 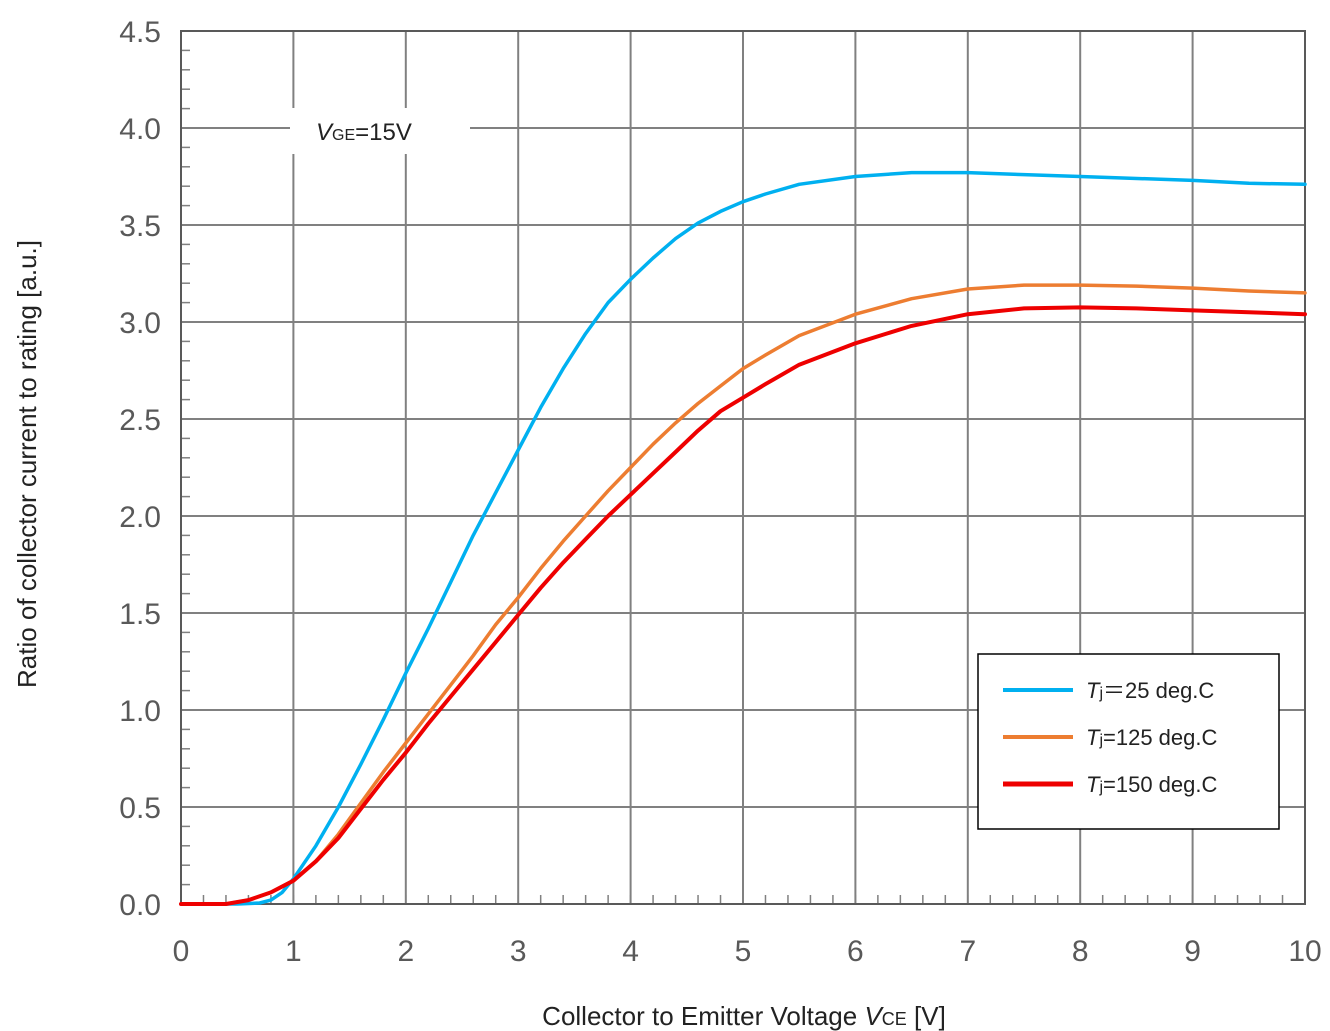 I want to click on y-tick-label: 2.0, so click(x=140, y=517).